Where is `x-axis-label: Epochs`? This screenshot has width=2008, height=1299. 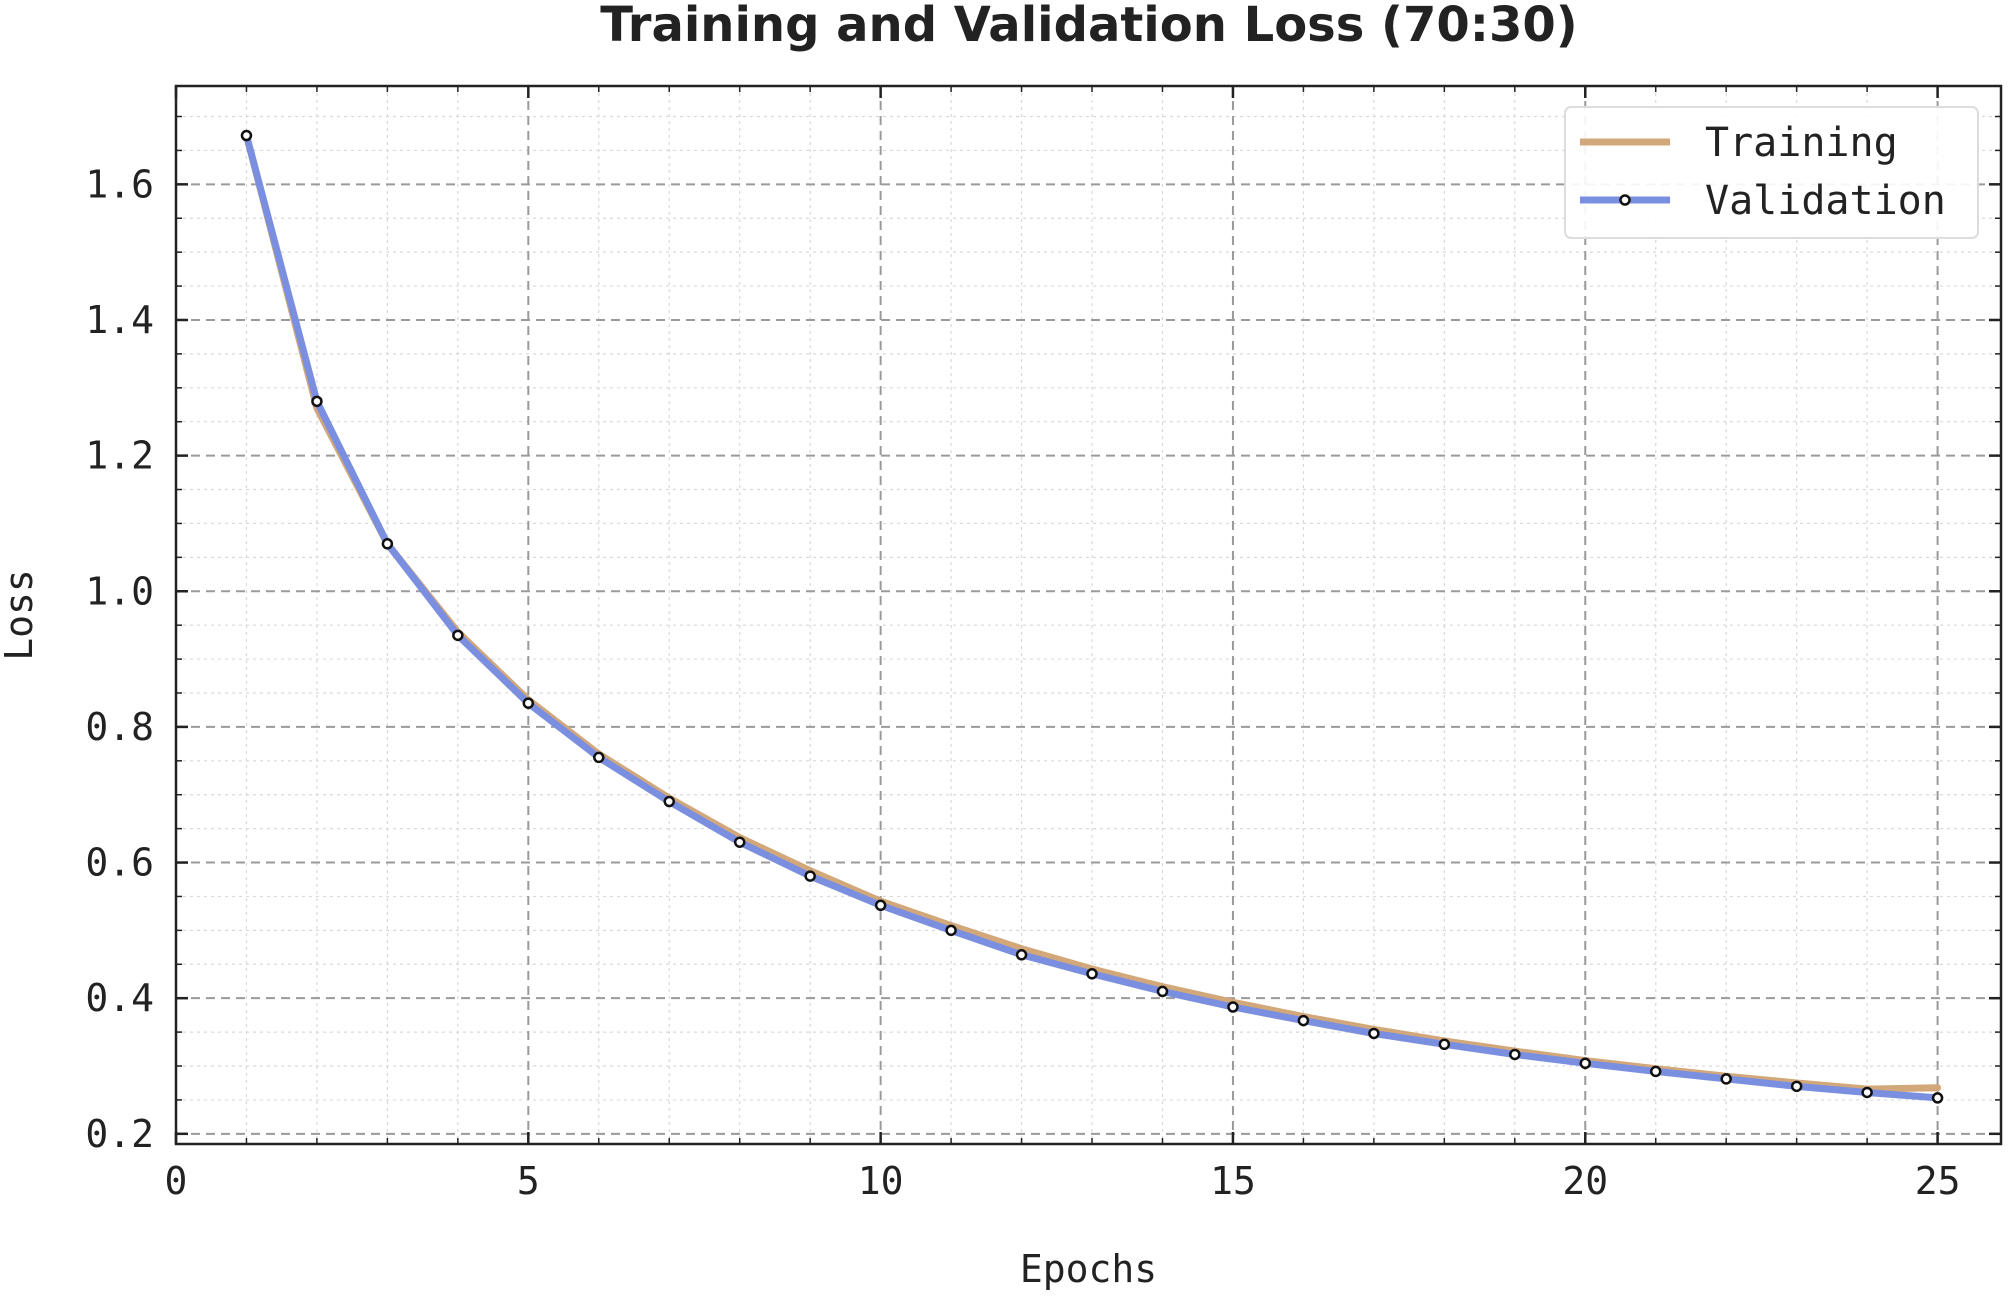
x-axis-label: Epochs is located at coordinates (1088, 1269).